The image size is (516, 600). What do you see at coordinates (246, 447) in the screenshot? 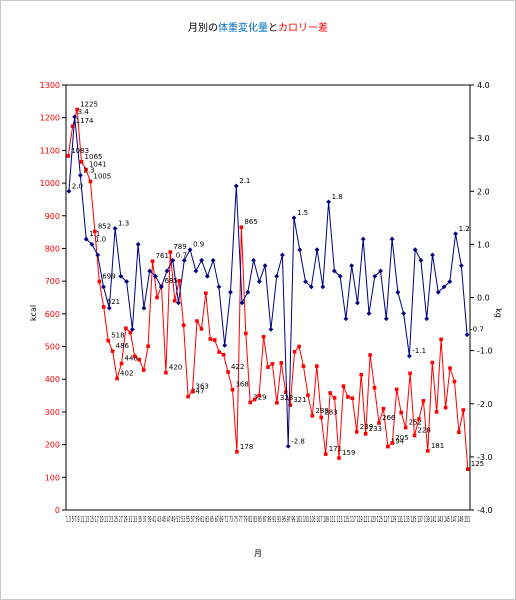
I see `calorie-data-label: 178` at bounding box center [246, 447].